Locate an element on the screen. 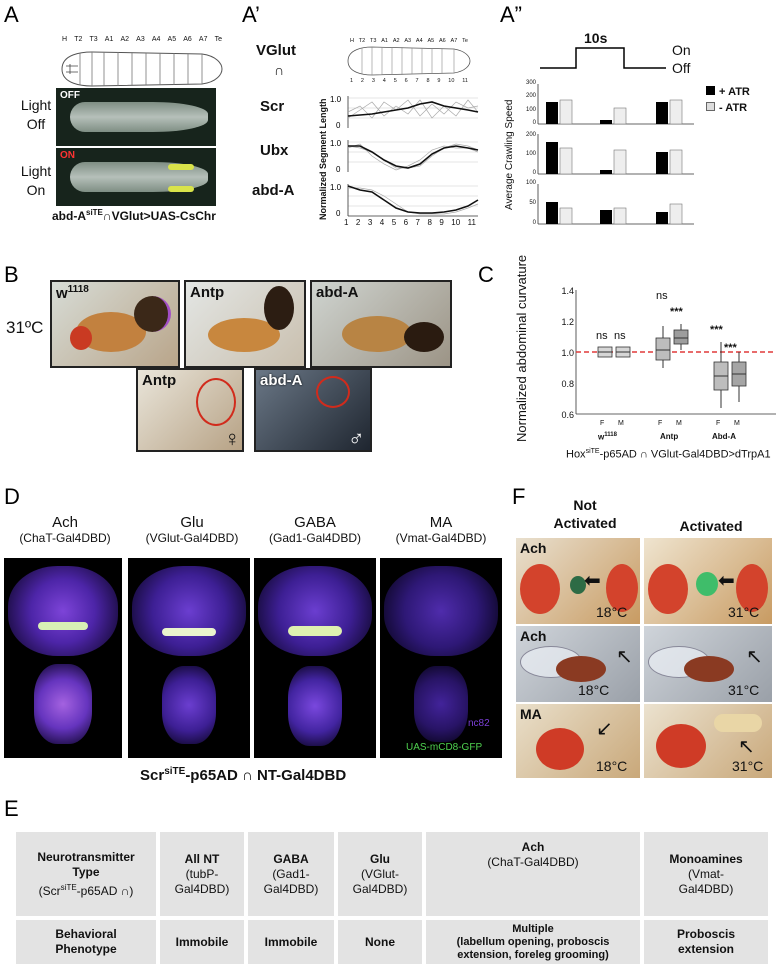  fly-closeup-abda: abd-A ♂ is located at coordinates (313, 410).